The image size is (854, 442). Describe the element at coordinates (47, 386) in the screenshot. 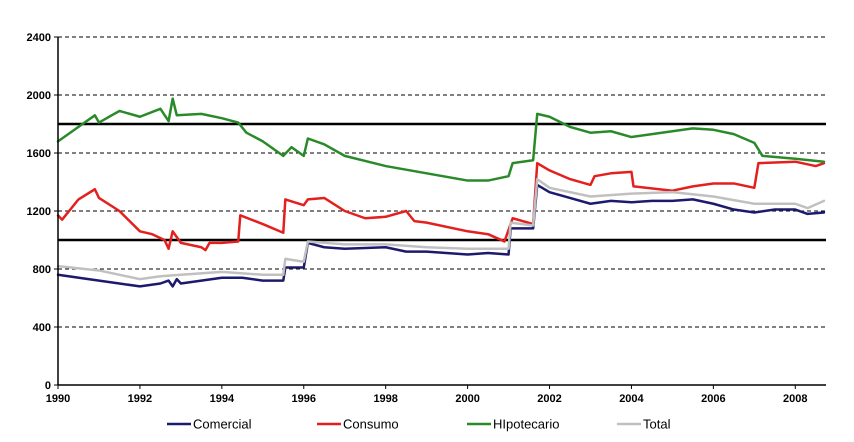

I see `y-tick-label: 0` at that location.